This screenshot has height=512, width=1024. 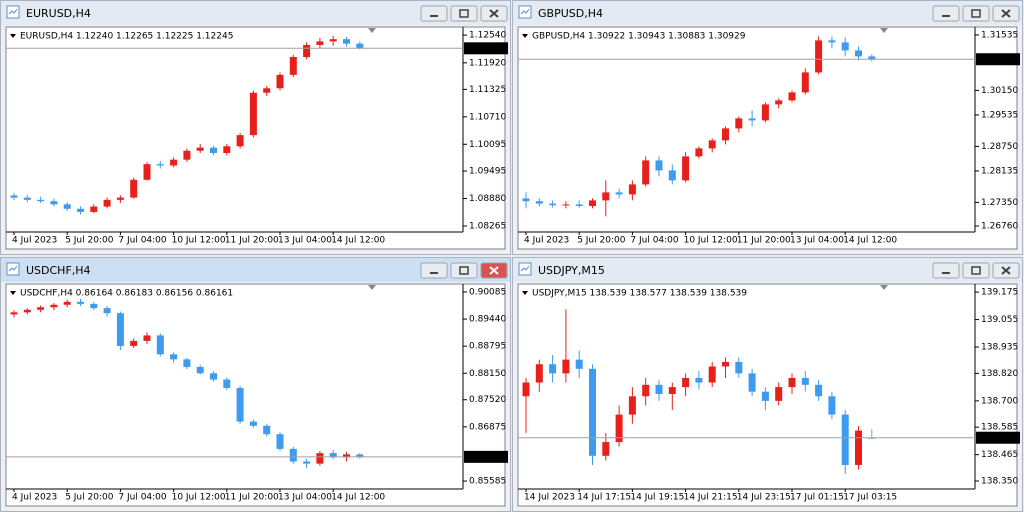 What do you see at coordinates (999, 481) in the screenshot?
I see `y-tick-label: 138.350` at bounding box center [999, 481].